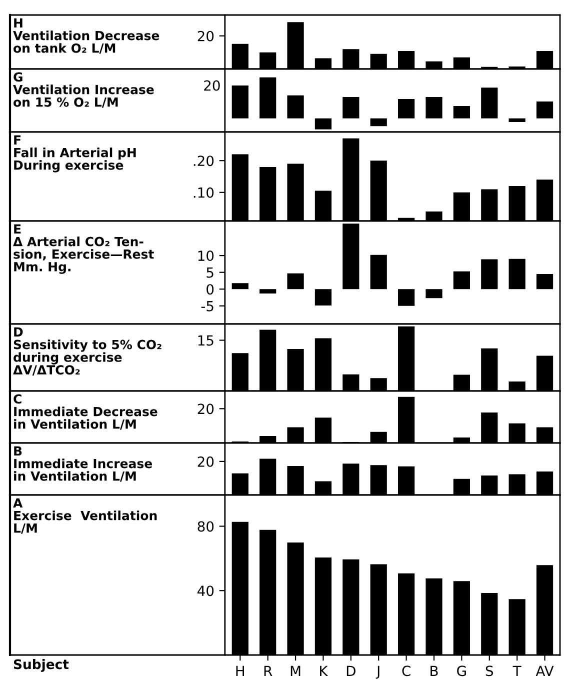 This screenshot has width=566, height=693. I want to click on x-tick-label: M, so click(295, 671).